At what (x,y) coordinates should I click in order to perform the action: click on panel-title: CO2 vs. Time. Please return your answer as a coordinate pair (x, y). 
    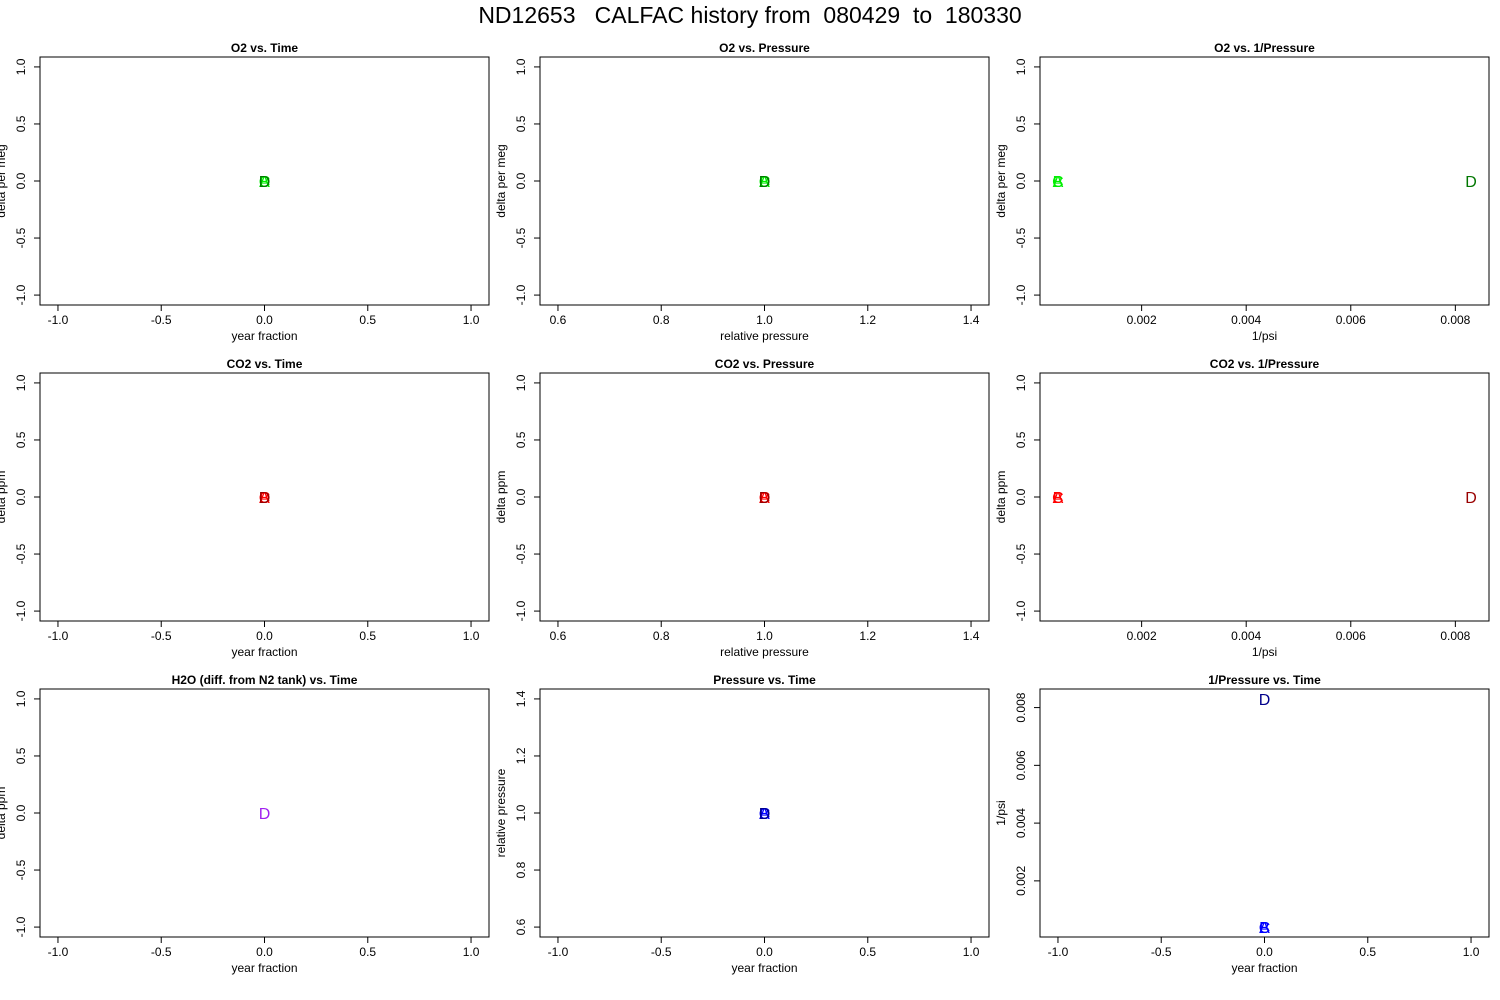
    Looking at the image, I should click on (265, 364).